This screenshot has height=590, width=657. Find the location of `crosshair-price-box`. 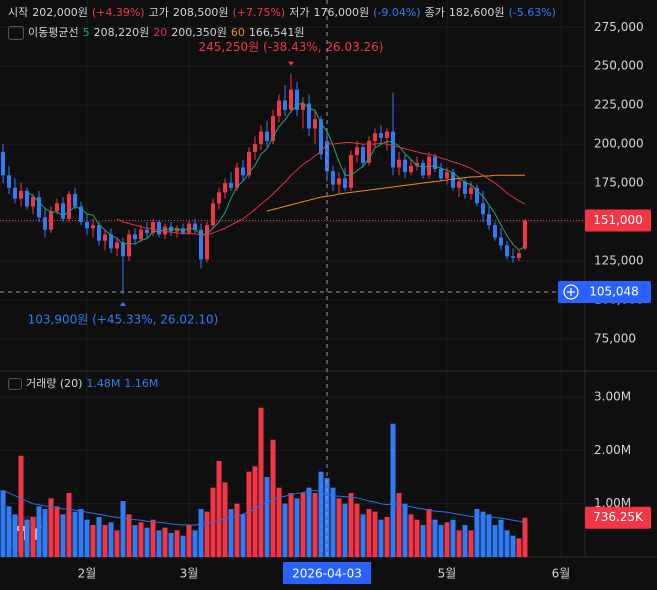

crosshair-price-box is located at coordinates (604, 292).